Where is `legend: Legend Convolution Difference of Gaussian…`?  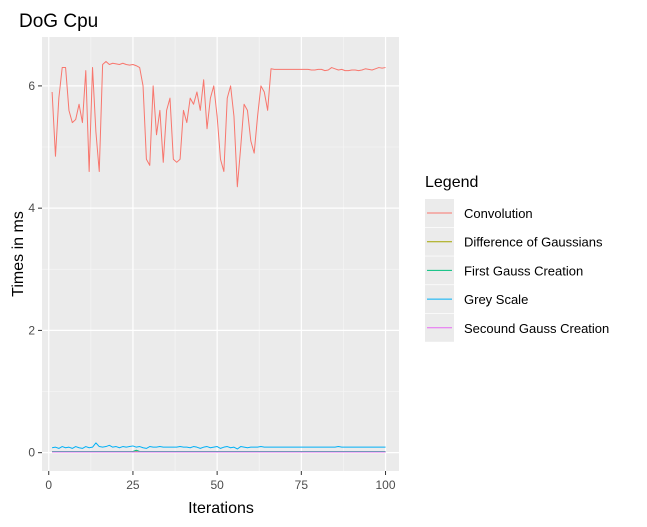
legend: Legend Convolution Difference of Gaussian… is located at coordinates (517, 258).